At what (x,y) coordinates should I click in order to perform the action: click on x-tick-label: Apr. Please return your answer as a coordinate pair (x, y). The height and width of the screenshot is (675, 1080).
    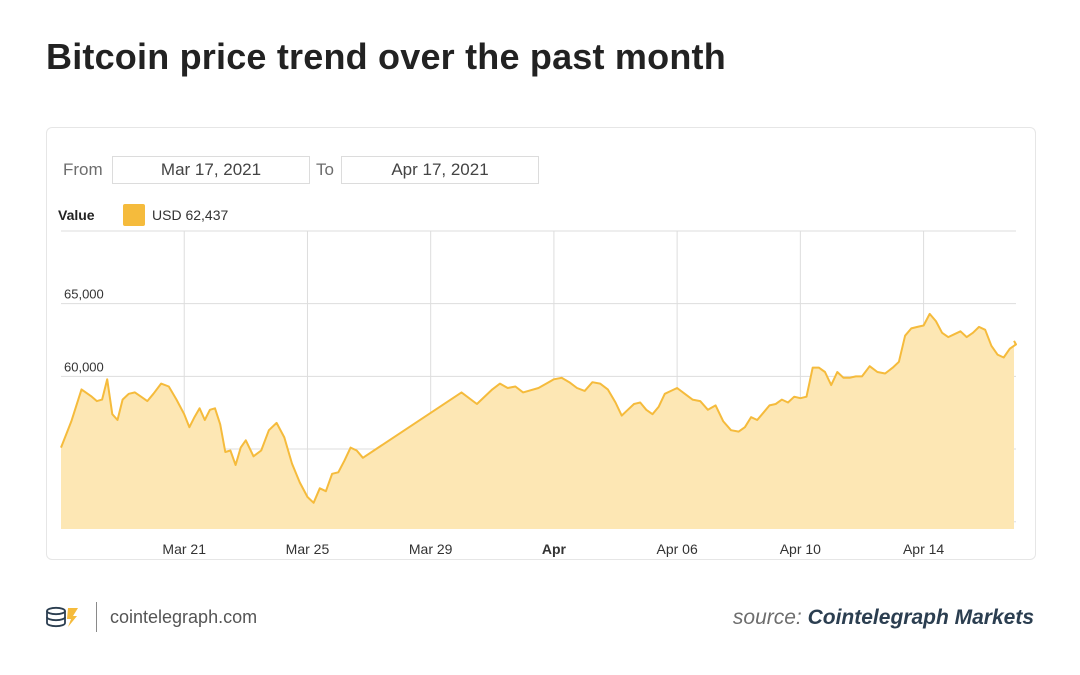
    Looking at the image, I should click on (554, 549).